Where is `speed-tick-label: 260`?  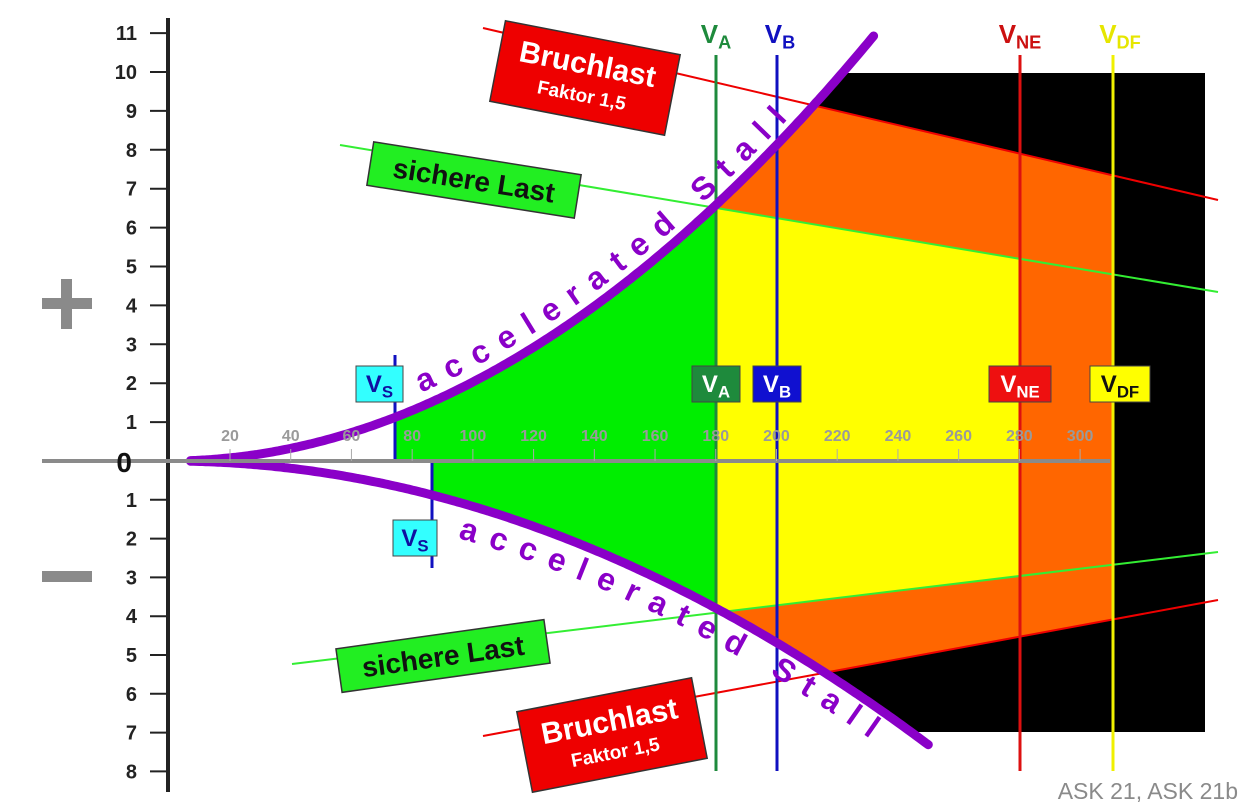
speed-tick-label: 260 is located at coordinates (958, 436).